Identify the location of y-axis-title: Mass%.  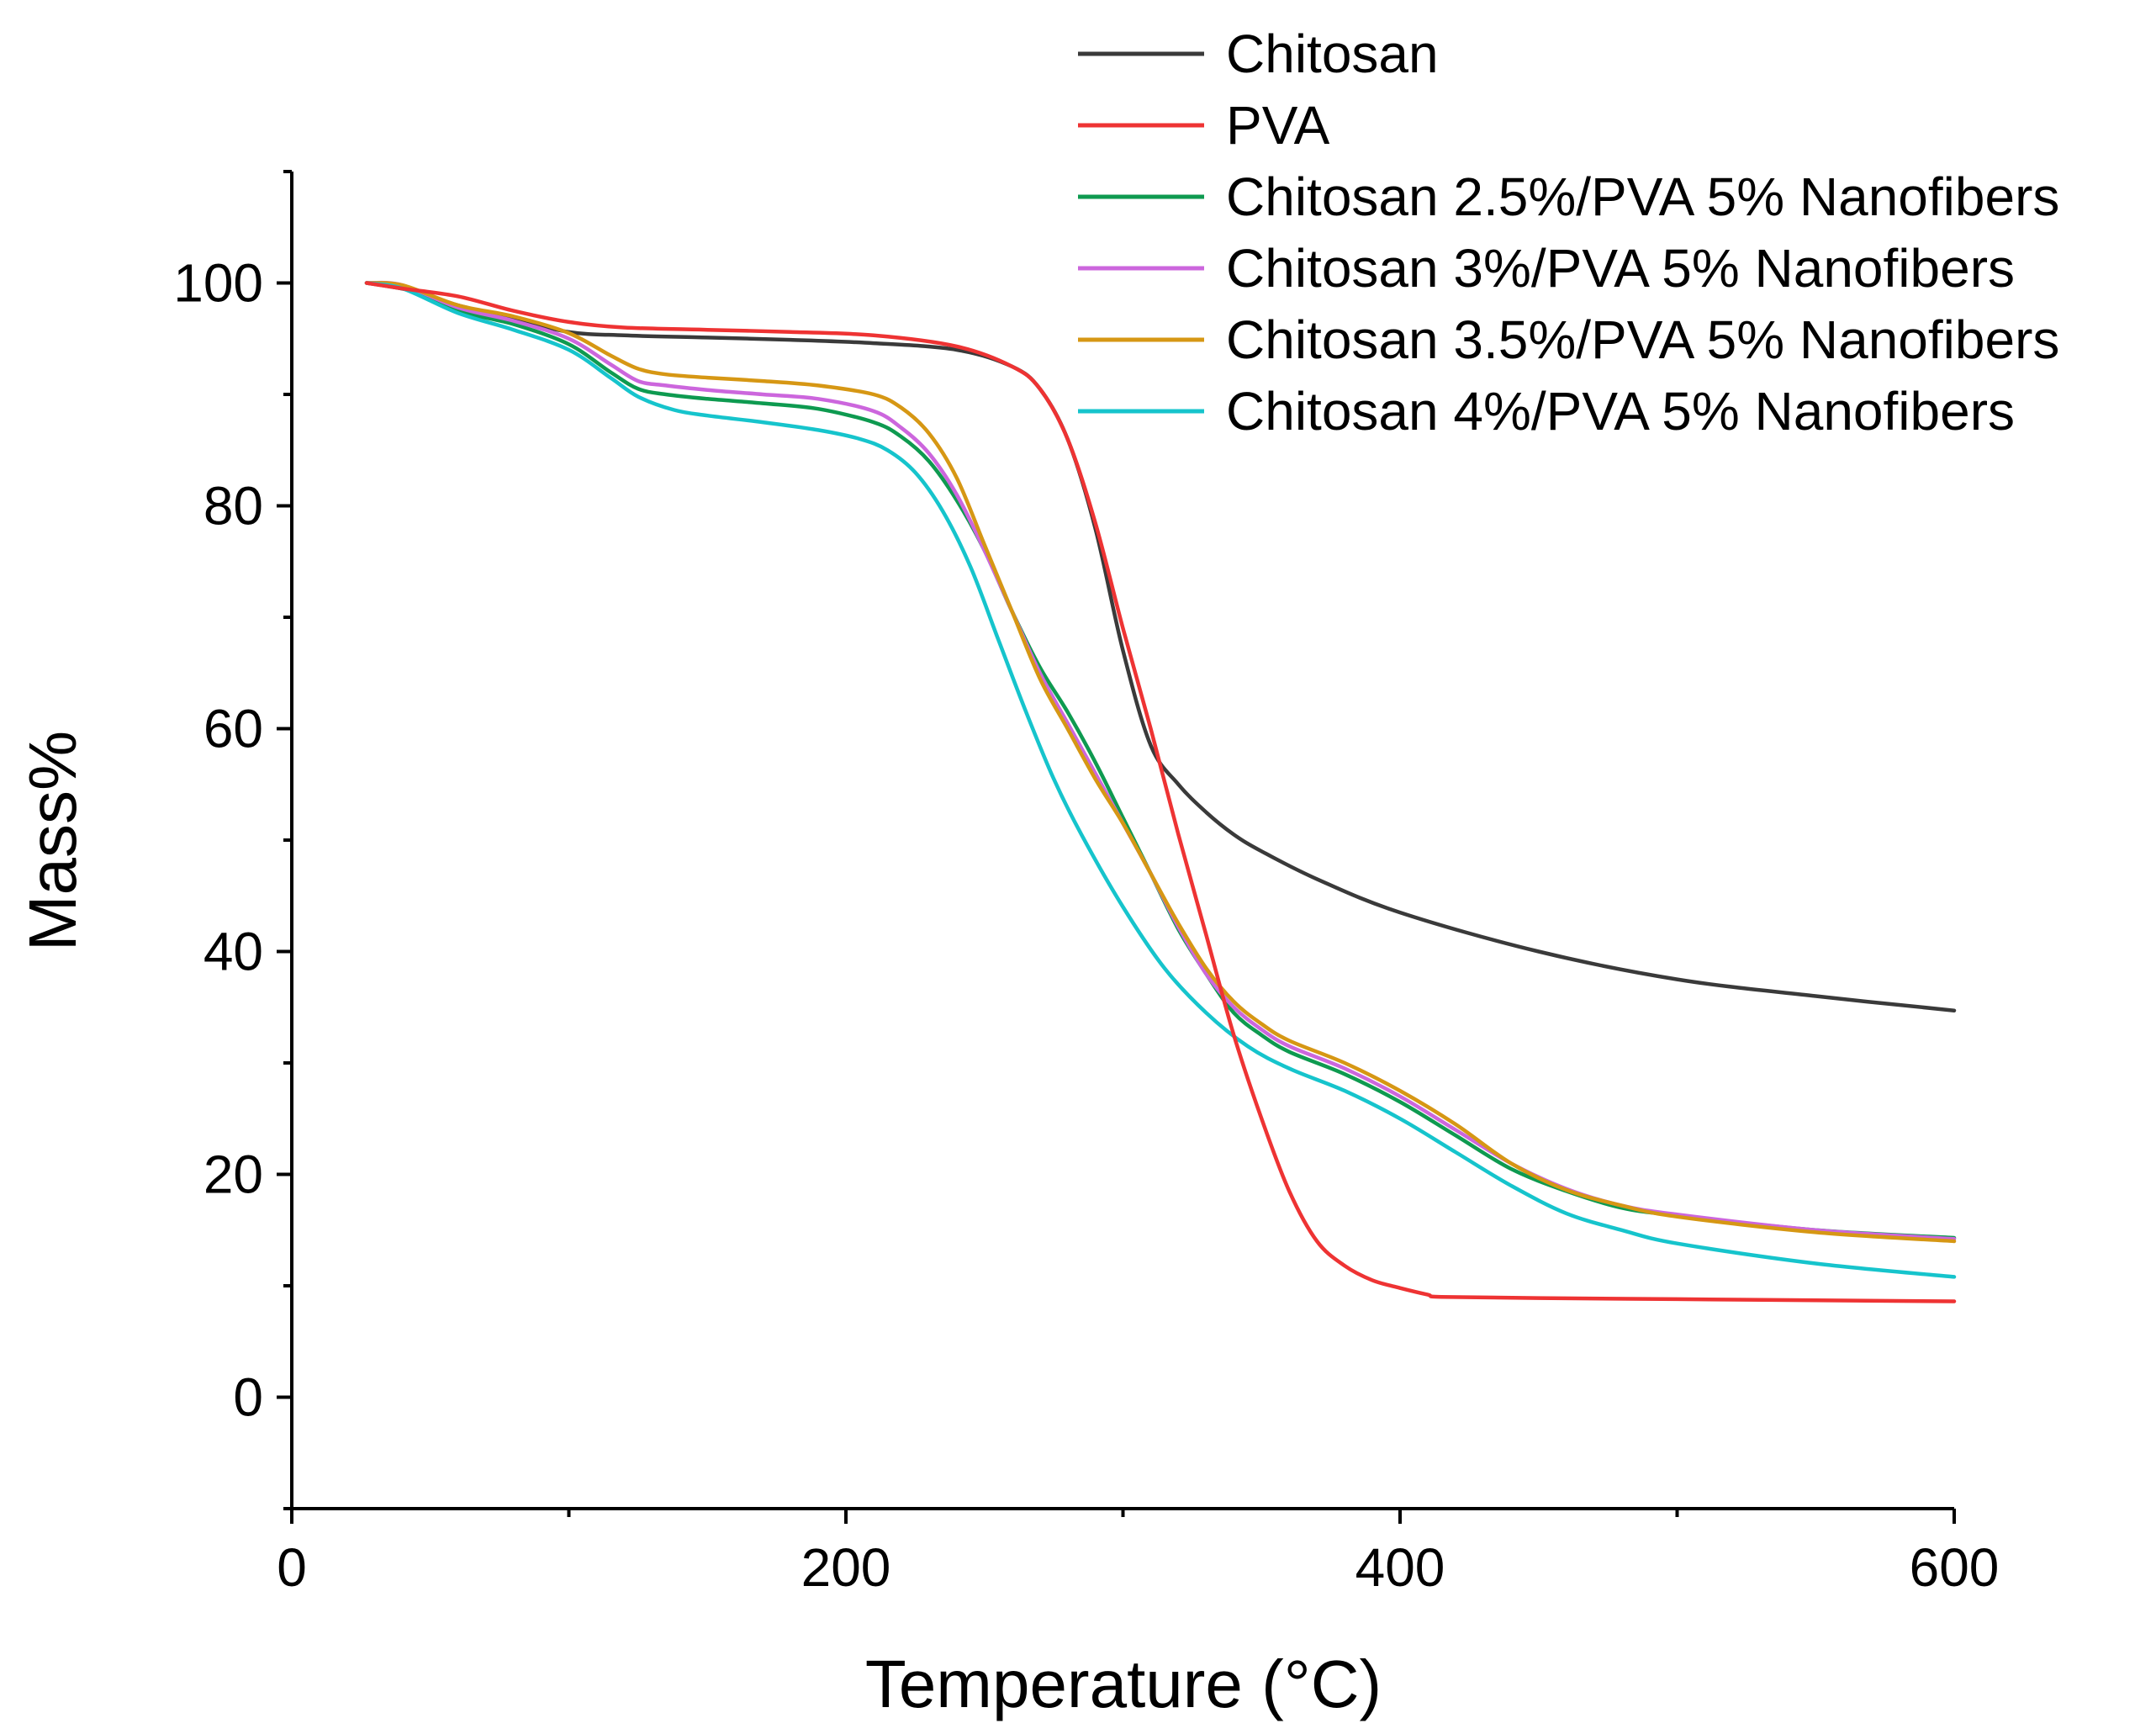
(52, 841).